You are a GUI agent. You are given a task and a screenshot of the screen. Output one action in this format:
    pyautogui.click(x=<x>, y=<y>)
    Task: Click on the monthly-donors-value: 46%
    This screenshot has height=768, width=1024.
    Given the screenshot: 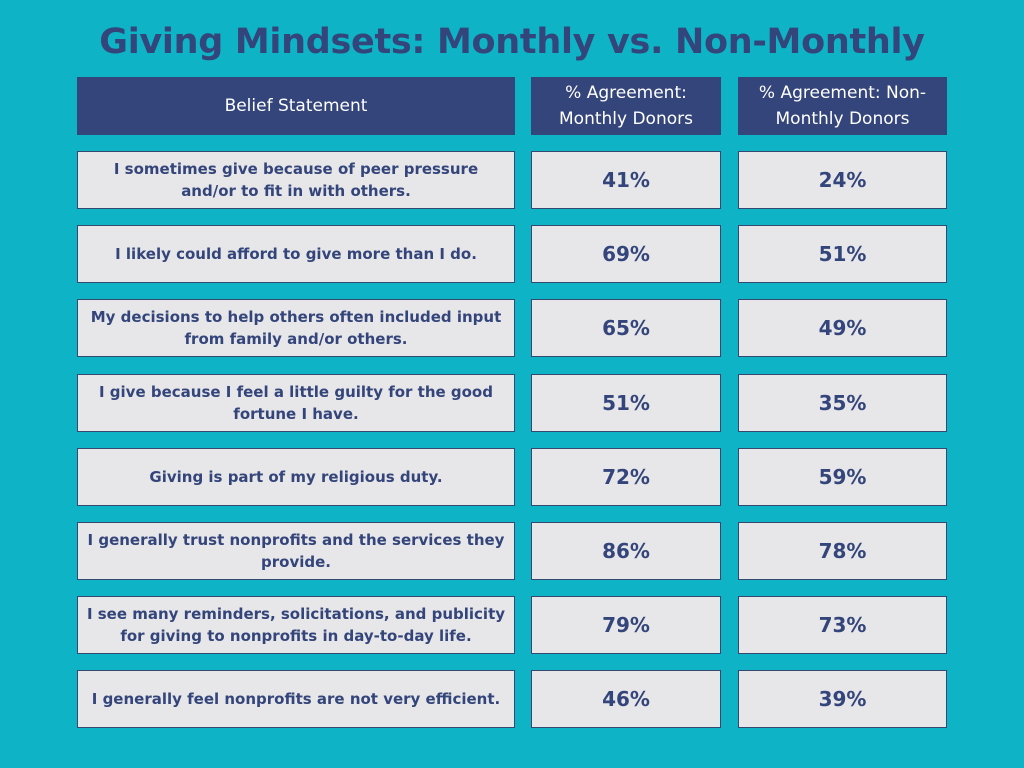 What is the action you would take?
    pyautogui.click(x=626, y=699)
    